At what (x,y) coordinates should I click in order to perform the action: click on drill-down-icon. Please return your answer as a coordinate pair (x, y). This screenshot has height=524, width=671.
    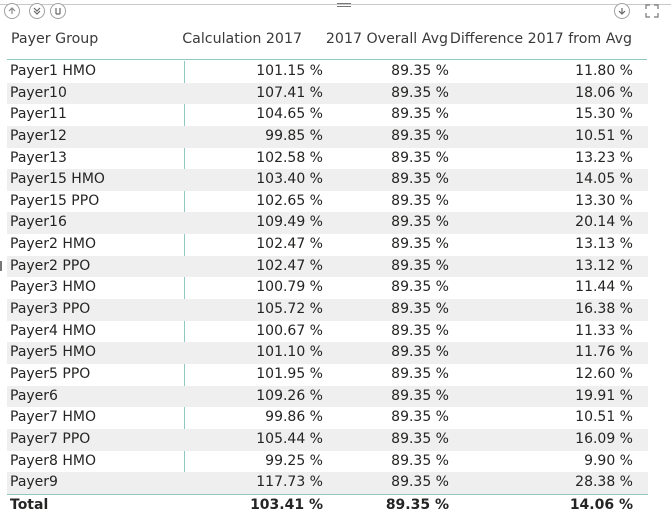
    Looking at the image, I should click on (622, 11).